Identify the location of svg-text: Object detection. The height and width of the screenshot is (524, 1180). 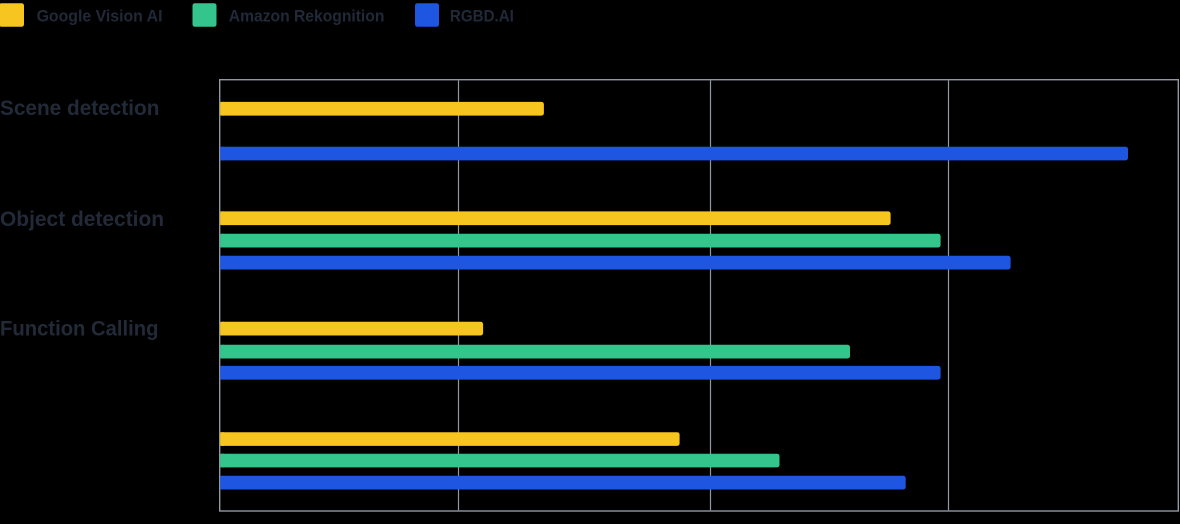
(82, 219).